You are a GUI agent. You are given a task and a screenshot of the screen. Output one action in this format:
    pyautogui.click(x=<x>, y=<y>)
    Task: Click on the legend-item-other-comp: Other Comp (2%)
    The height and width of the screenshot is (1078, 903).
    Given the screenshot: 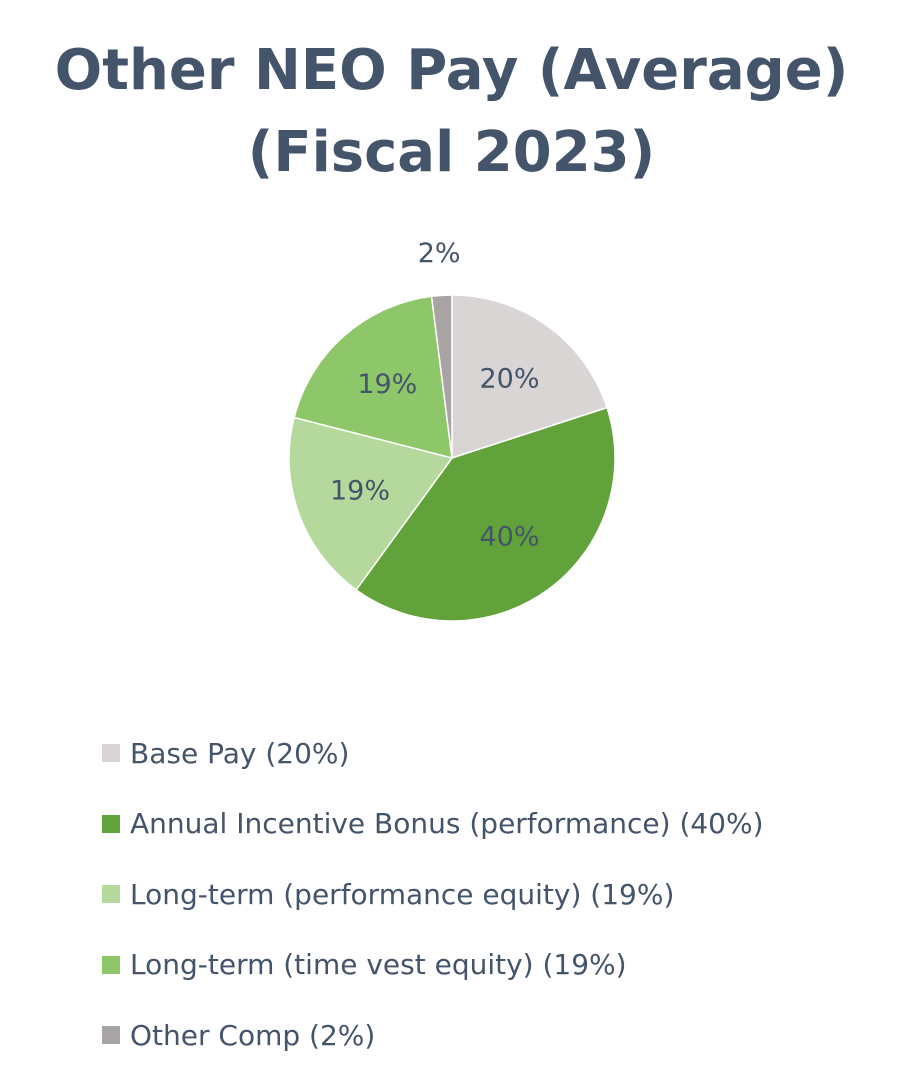 What is the action you would take?
    pyautogui.click(x=433, y=1035)
    